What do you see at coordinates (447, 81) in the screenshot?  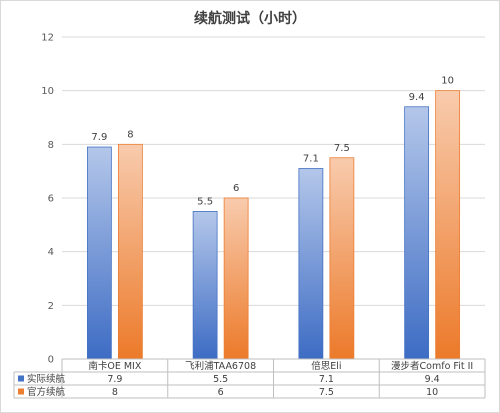 I see `data-label: 10` at bounding box center [447, 81].